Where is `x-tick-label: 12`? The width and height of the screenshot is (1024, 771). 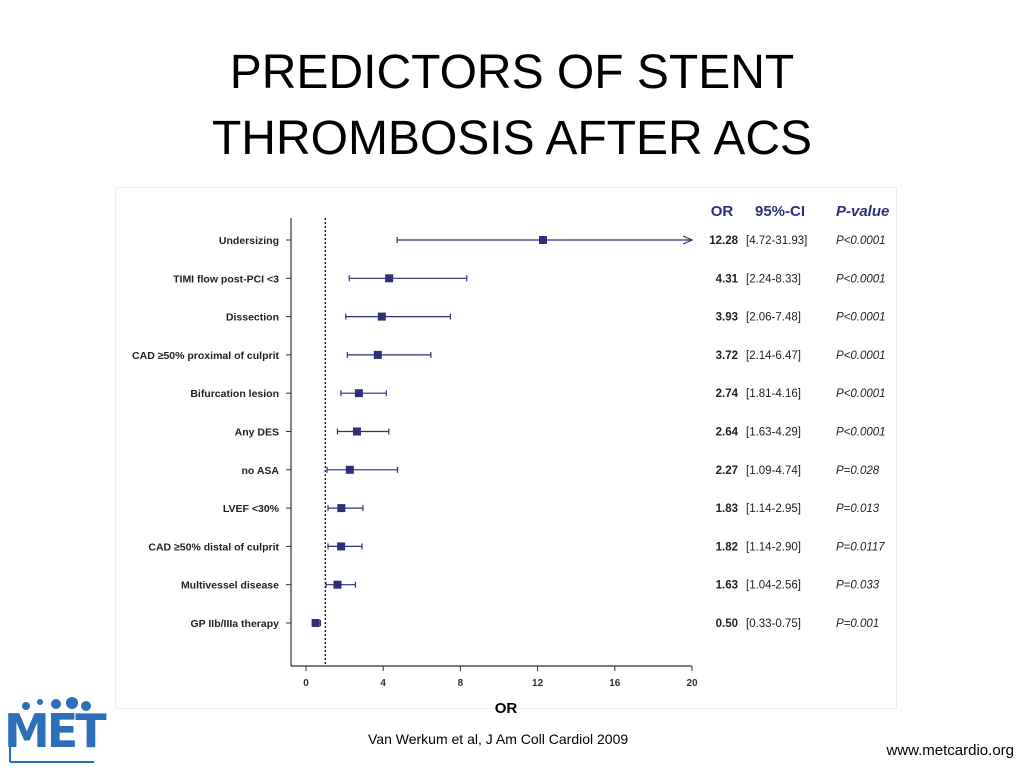 x-tick-label: 12 is located at coordinates (538, 683).